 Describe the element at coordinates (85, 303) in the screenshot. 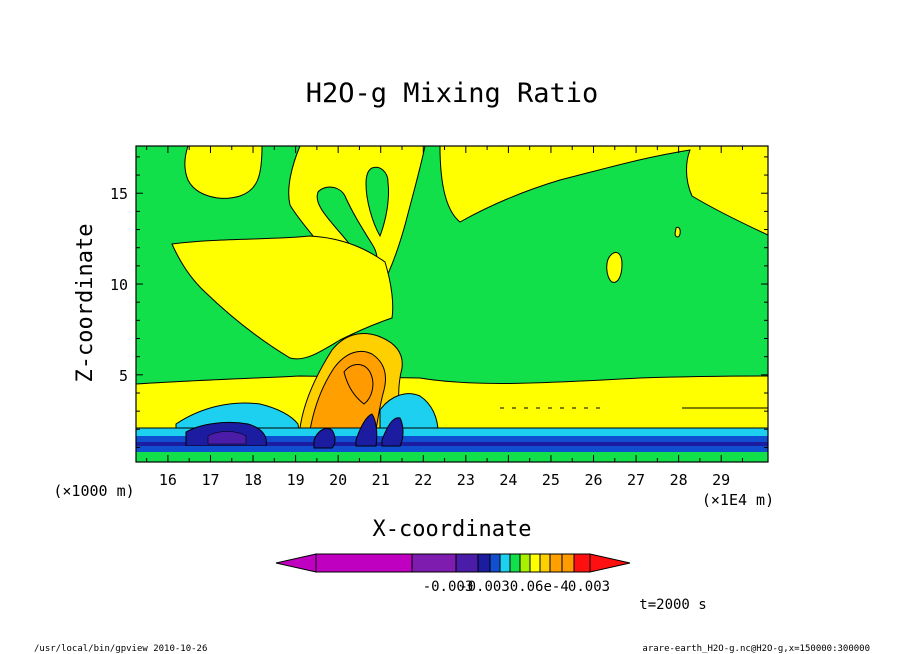

I see `y-axis-label: Z-coordinate` at that location.